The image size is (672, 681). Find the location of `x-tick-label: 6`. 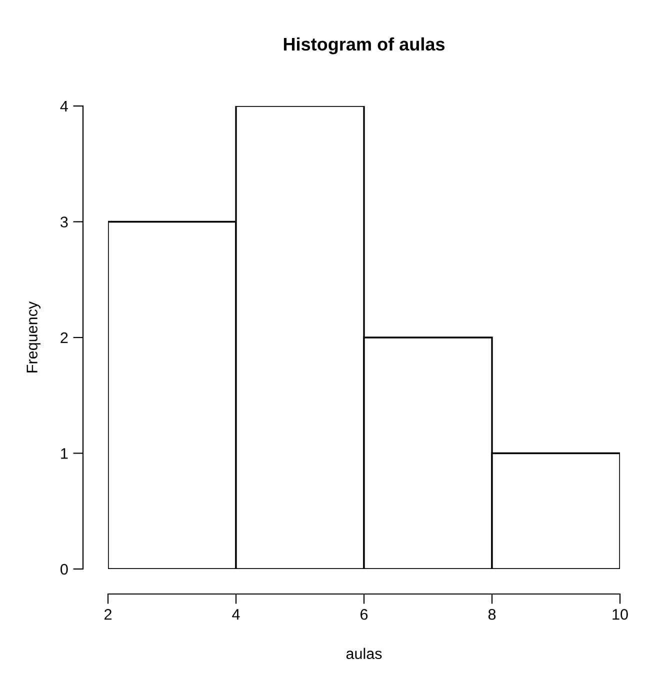

x-tick-label: 6 is located at coordinates (364, 614).